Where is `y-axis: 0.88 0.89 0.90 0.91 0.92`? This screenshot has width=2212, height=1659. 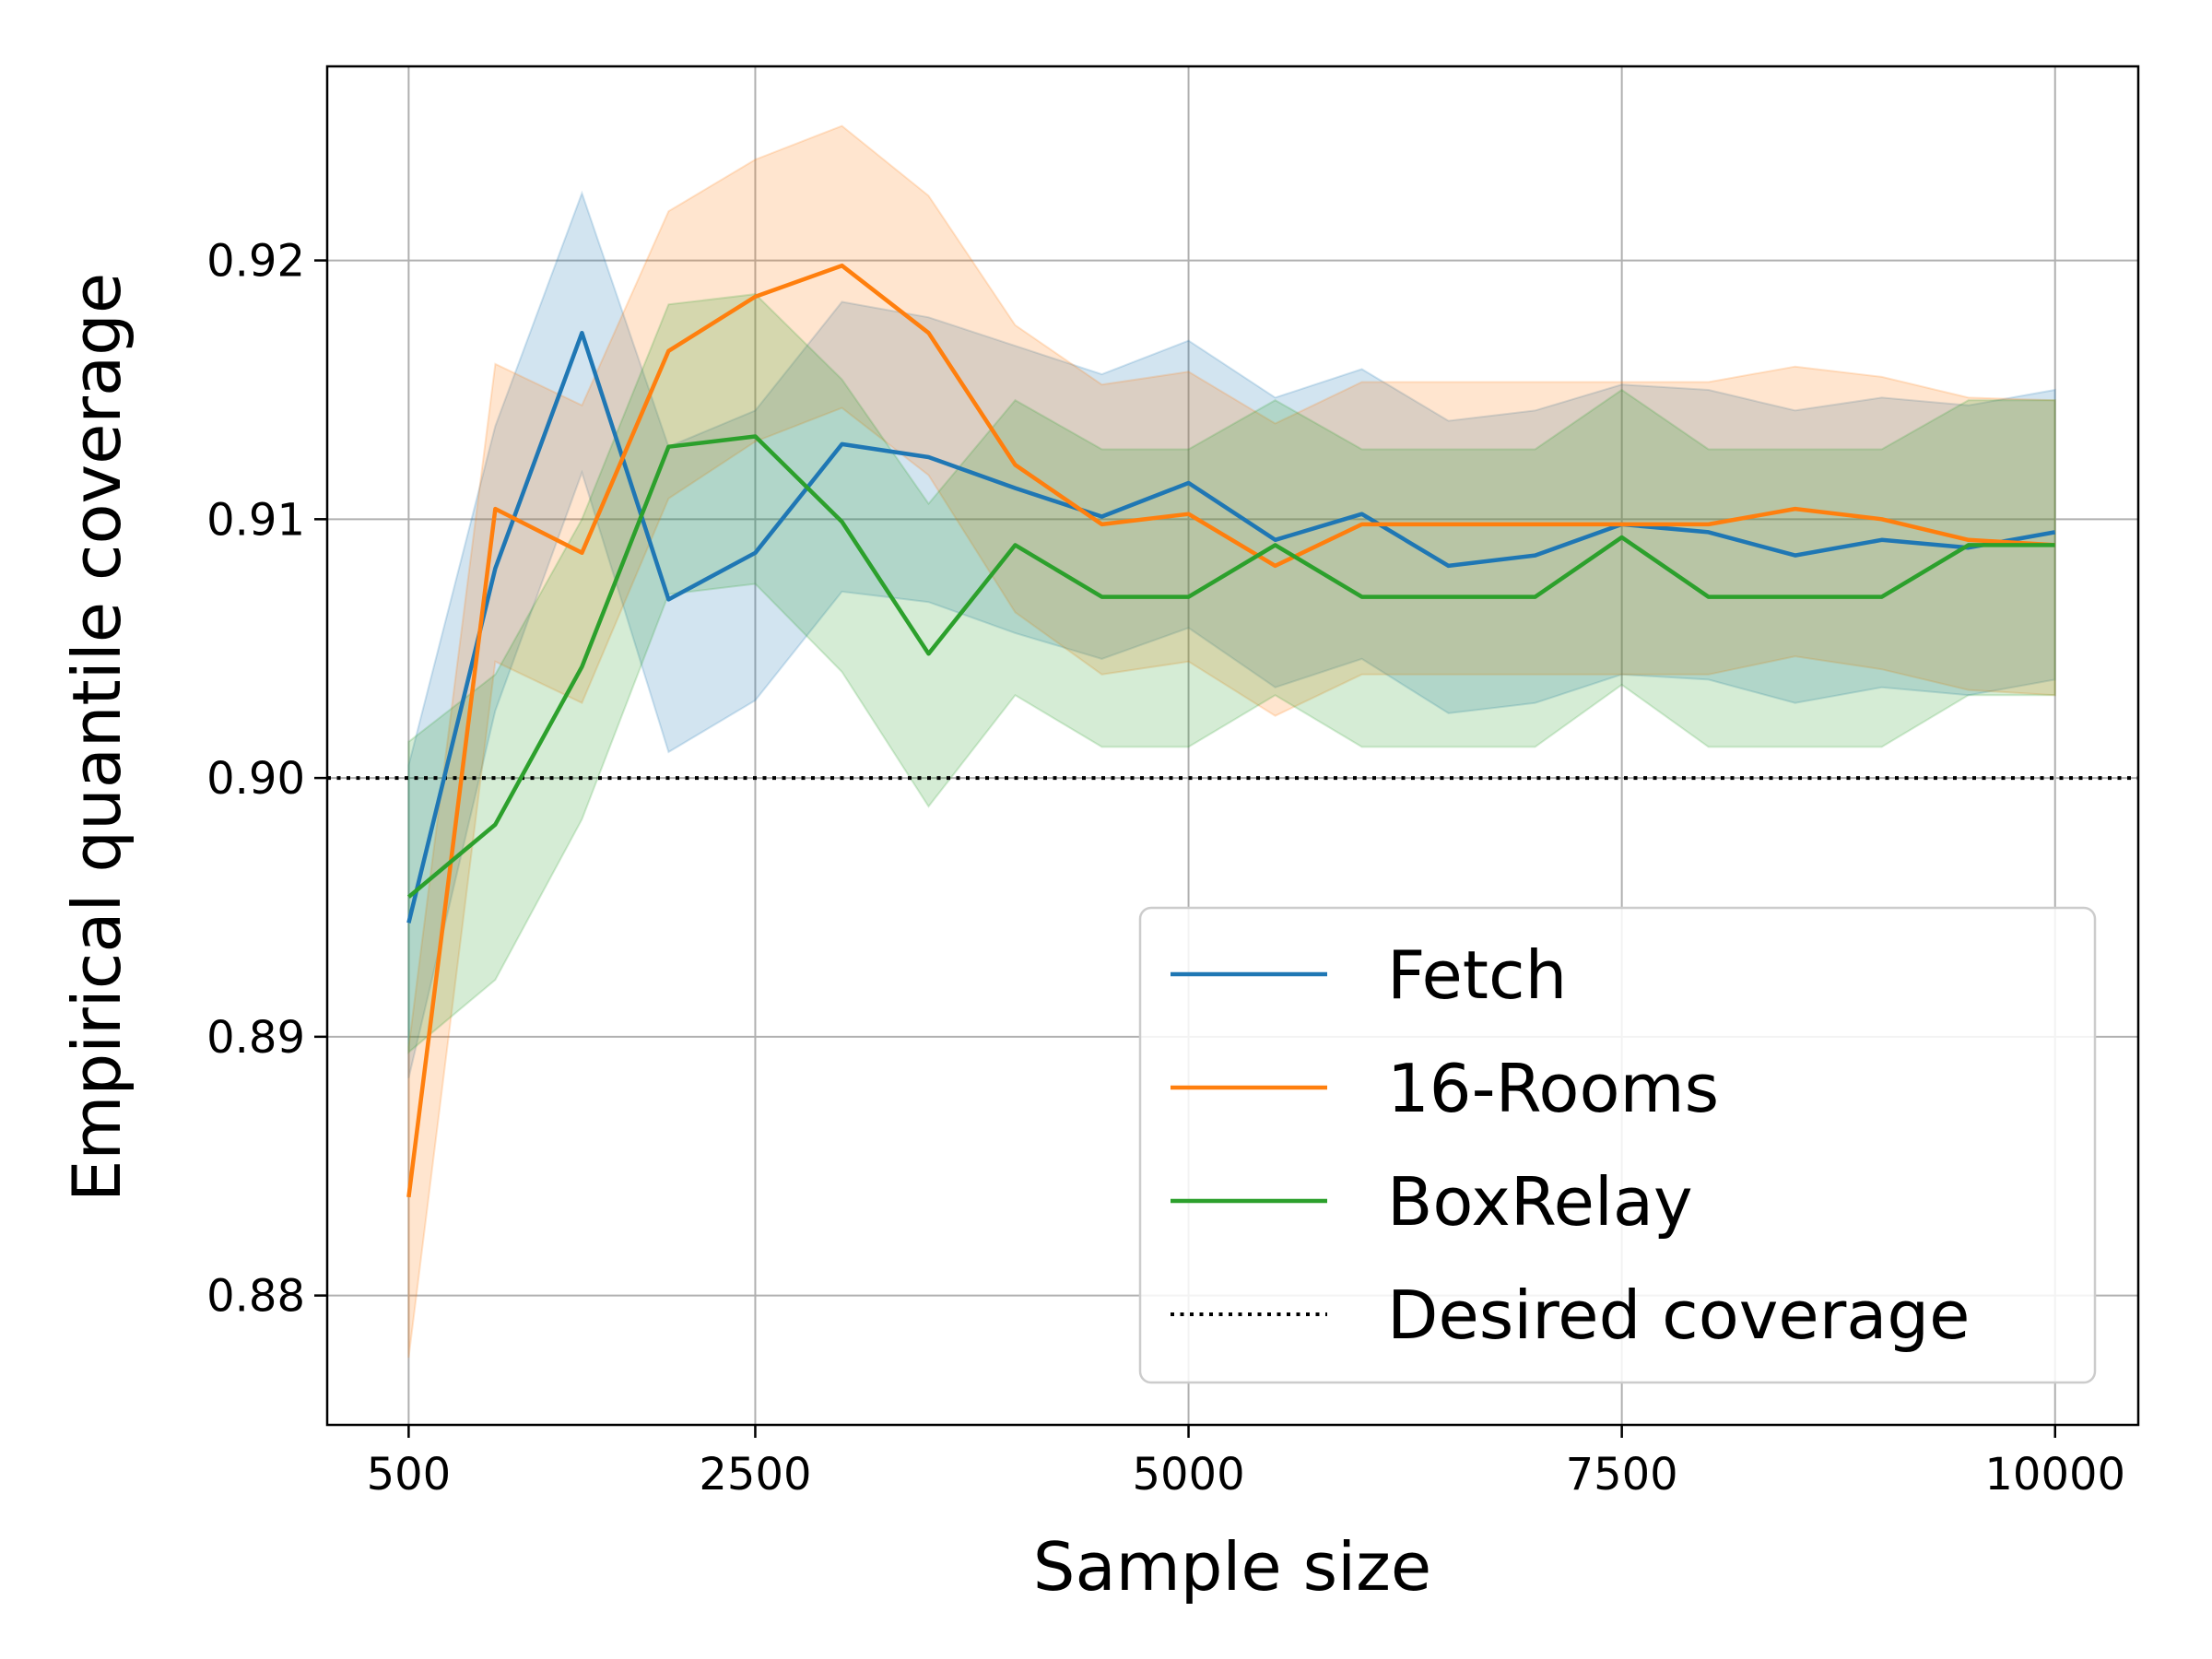 y-axis: 0.88 0.89 0.90 0.91 0.92 is located at coordinates (266, 779).